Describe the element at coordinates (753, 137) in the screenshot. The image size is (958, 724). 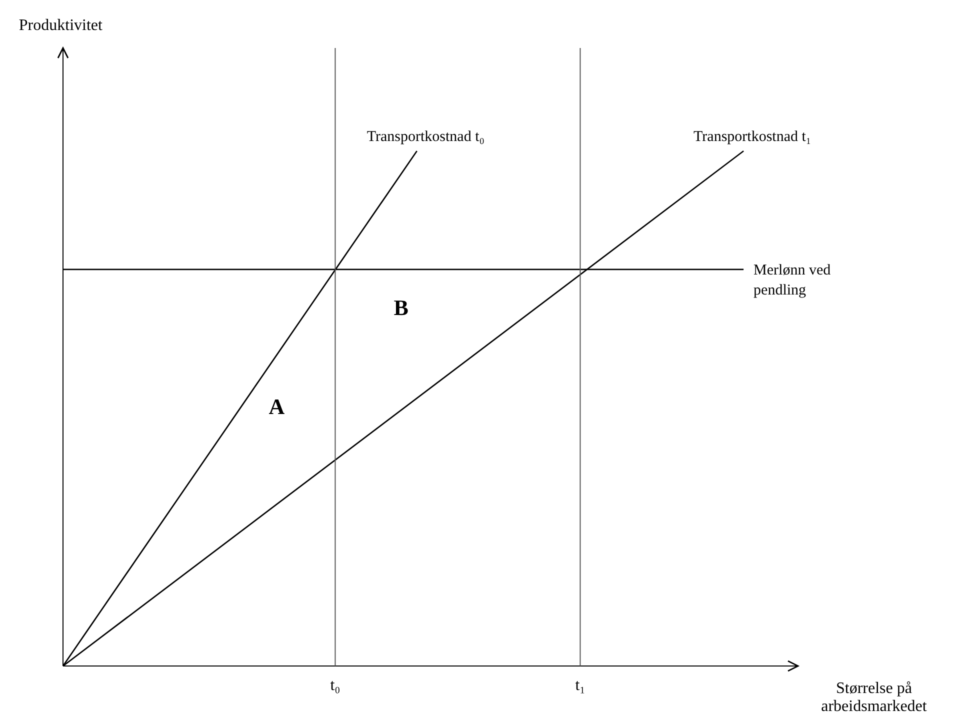
I see `series-label: Transportkostnad t₁` at that location.